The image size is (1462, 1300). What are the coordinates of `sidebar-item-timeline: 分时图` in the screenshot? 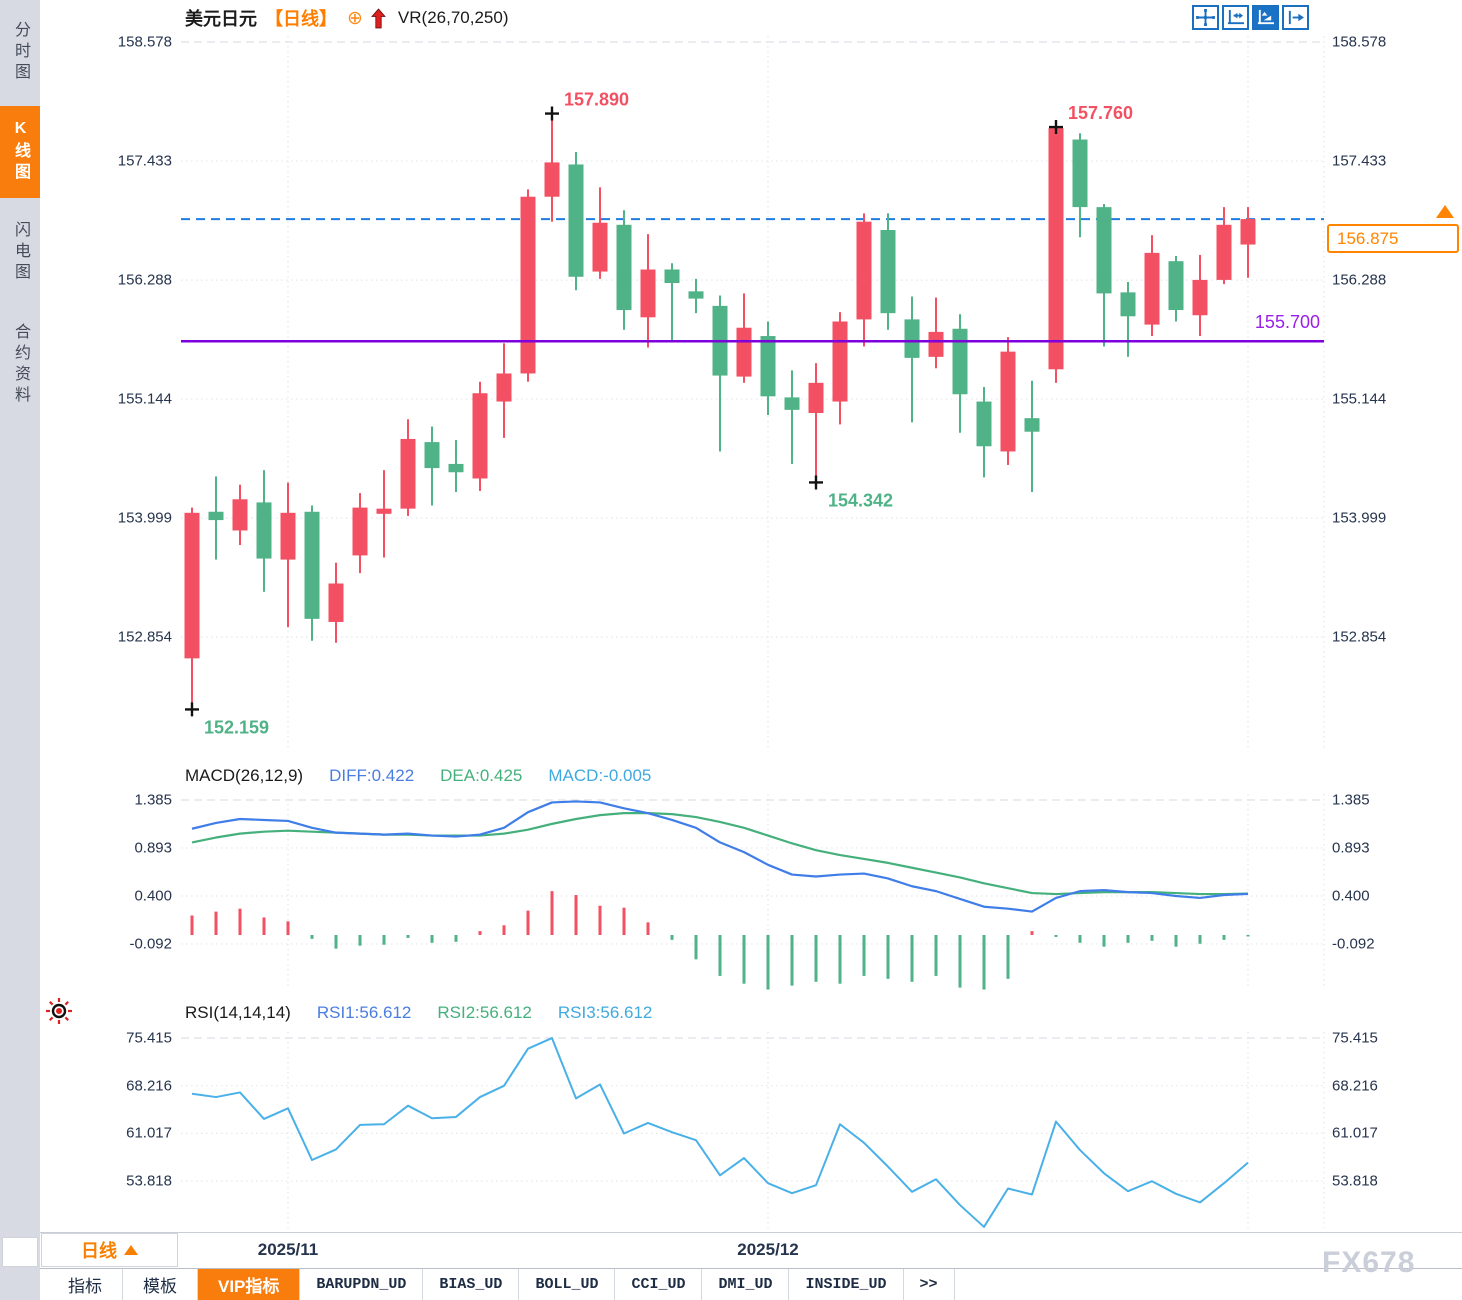 It's located at (20, 52).